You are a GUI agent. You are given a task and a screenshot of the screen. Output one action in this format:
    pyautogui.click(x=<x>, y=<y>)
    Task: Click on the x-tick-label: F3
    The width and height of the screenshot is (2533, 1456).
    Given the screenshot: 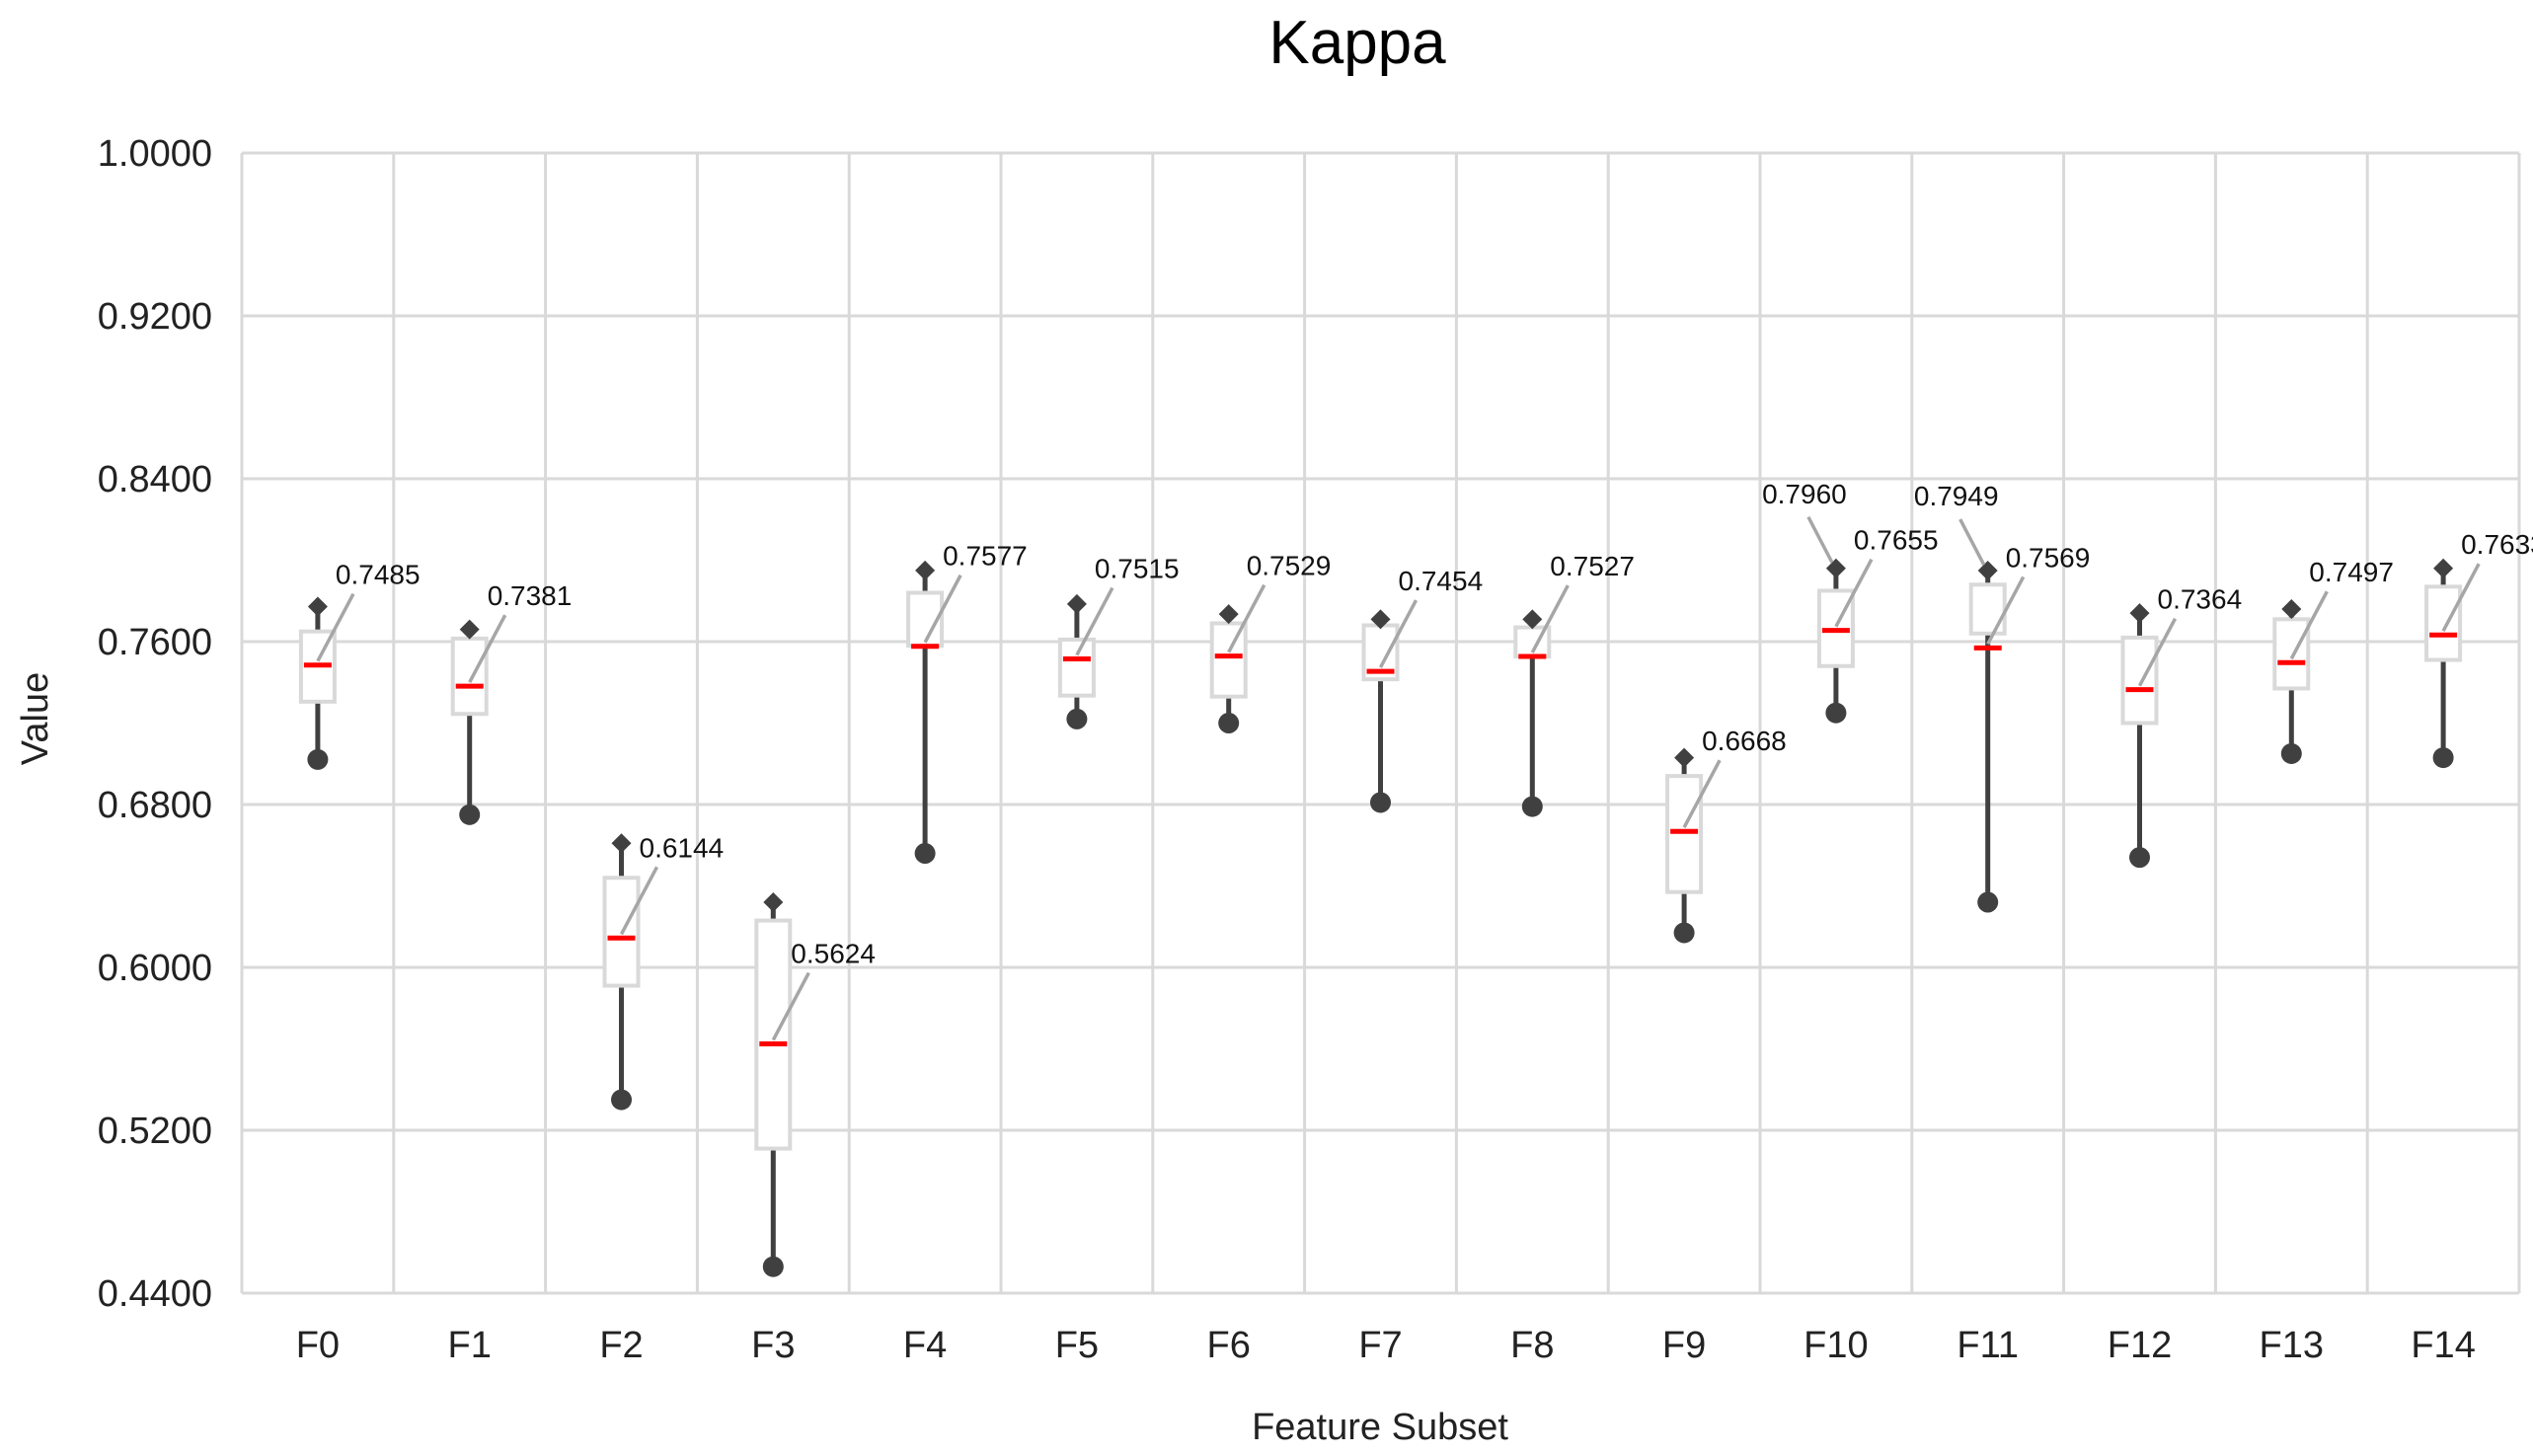 What is the action you would take?
    pyautogui.click(x=773, y=1345)
    